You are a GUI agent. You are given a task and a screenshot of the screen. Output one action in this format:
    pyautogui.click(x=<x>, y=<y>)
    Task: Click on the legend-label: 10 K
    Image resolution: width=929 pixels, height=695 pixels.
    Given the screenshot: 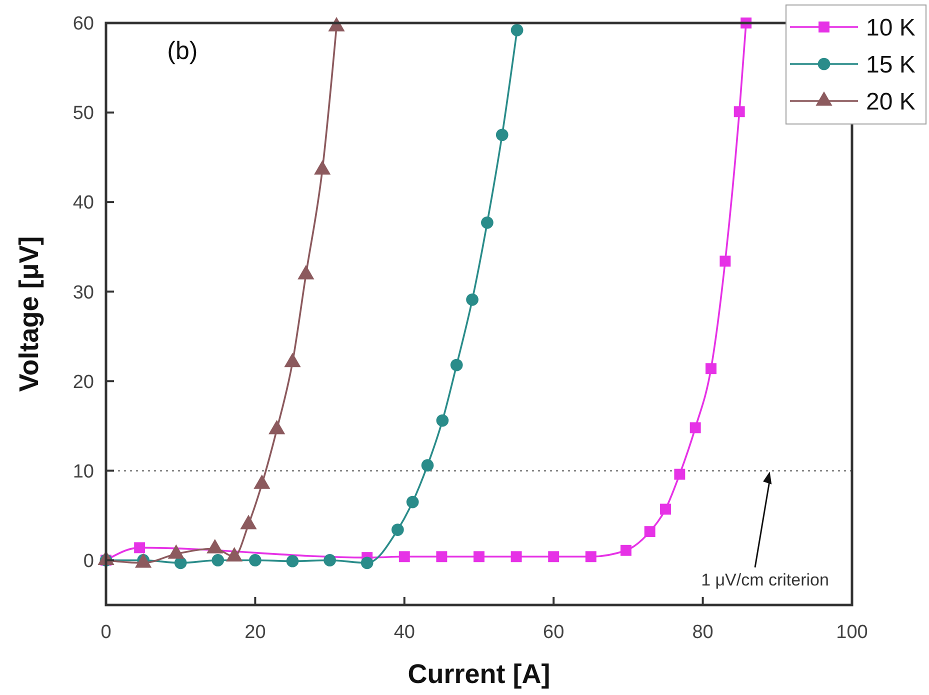 What is the action you would take?
    pyautogui.click(x=891, y=28)
    